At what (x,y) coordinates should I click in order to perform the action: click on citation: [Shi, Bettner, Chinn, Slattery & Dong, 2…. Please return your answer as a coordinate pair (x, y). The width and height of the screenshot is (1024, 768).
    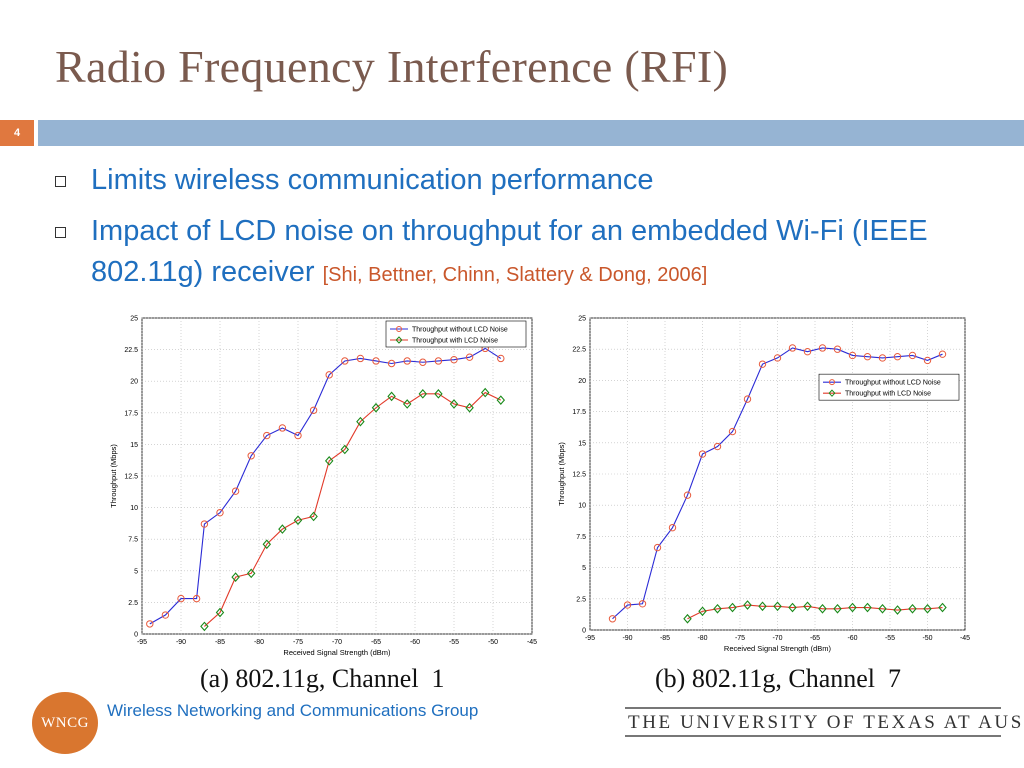
    Looking at the image, I should click on (515, 275).